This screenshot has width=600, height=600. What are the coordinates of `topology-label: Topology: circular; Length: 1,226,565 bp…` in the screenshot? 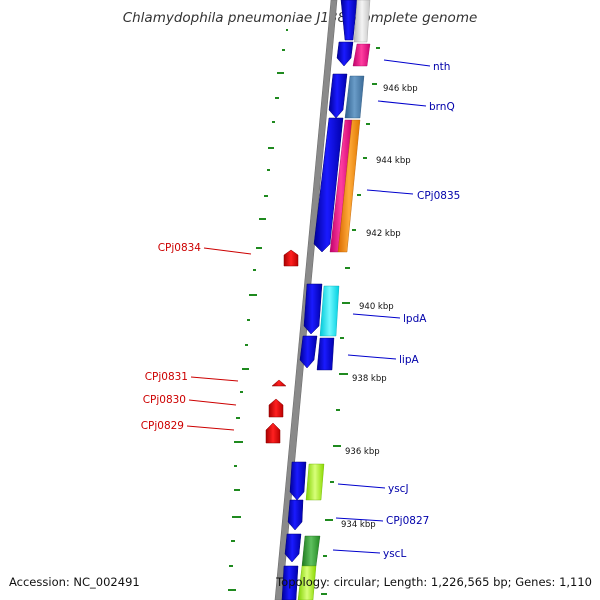 It's located at (434, 582).